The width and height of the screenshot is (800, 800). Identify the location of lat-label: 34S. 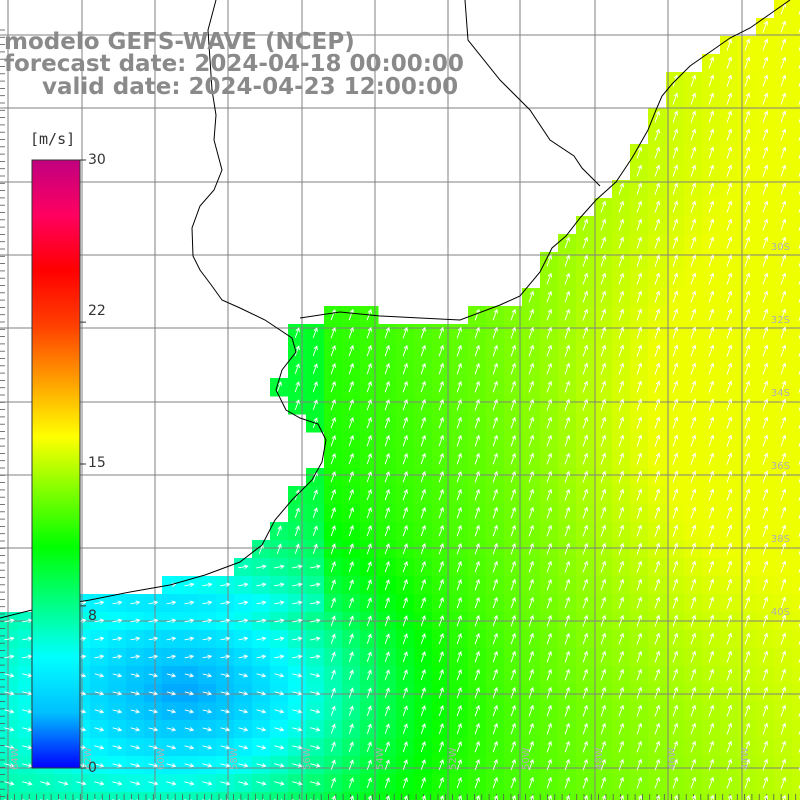
(780, 393).